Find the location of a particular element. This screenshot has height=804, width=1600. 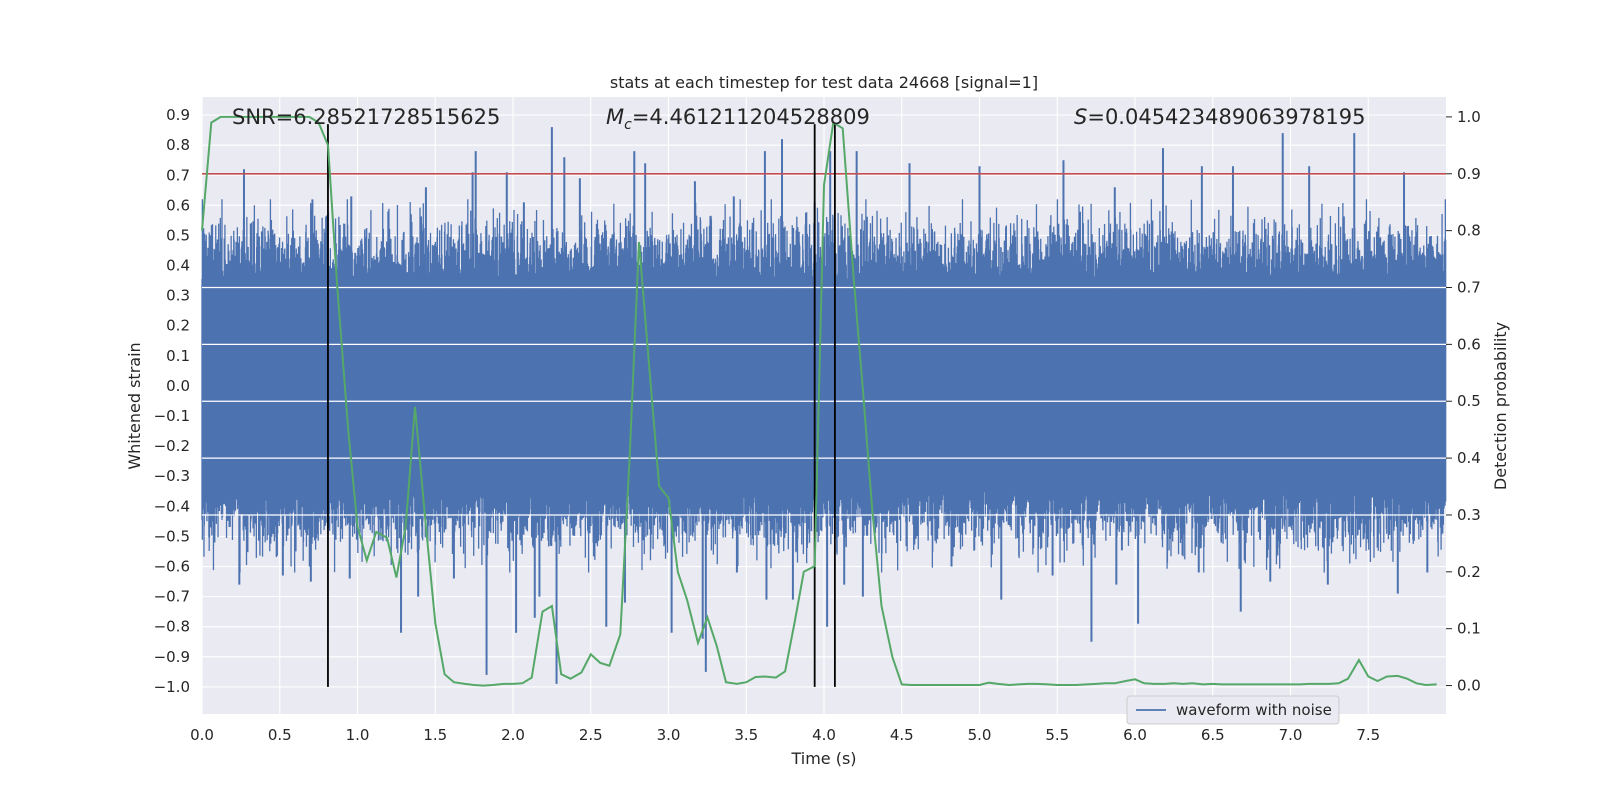

x-tick-label: 6.5 is located at coordinates (1213, 735).